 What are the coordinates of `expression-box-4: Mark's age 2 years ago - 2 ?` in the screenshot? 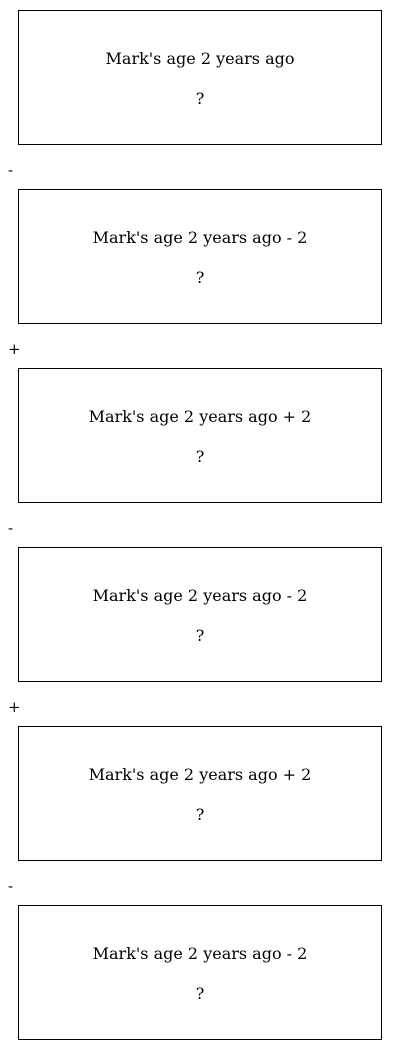 It's located at (200, 614).